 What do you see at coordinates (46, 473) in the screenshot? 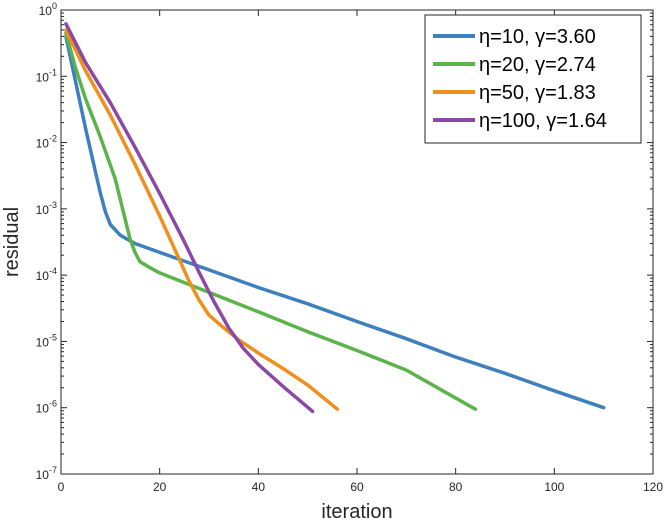
I see `y-tick-label: 10⁻⁷` at bounding box center [46, 473].